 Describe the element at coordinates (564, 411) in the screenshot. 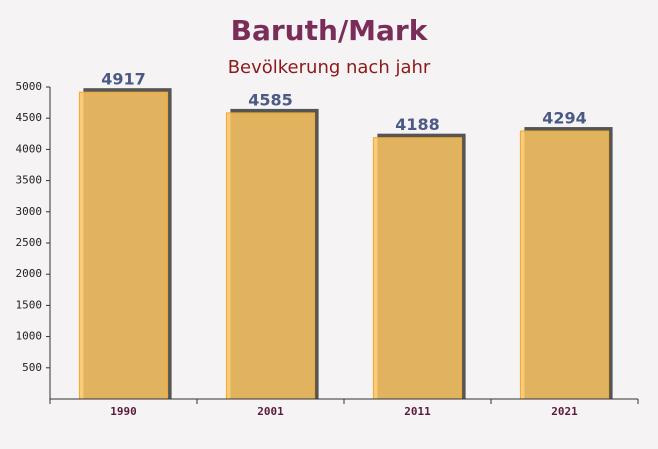

I see `x-tick-label: 2021` at that location.